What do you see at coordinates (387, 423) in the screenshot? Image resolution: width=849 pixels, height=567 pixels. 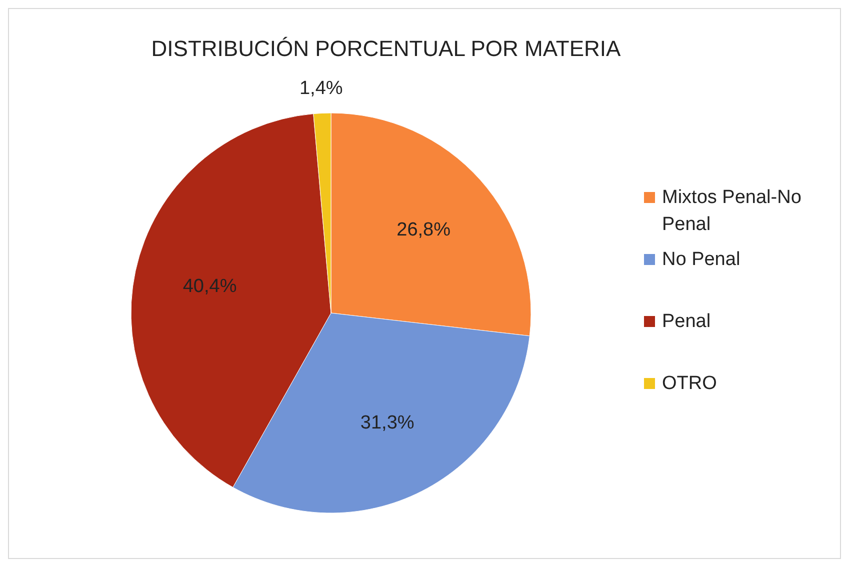 I see `data-label: 31,3%` at bounding box center [387, 423].